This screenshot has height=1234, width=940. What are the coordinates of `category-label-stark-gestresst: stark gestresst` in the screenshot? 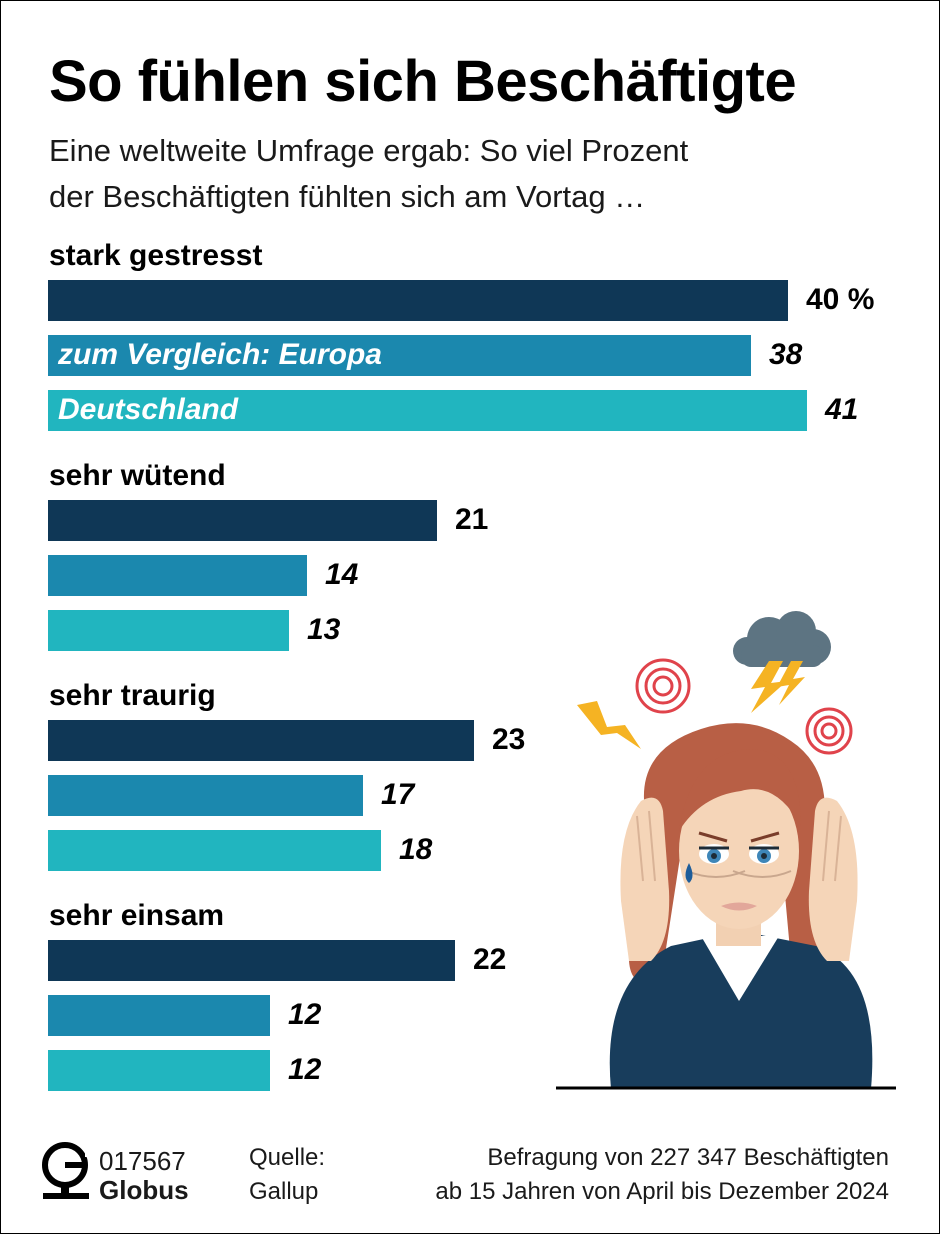 It's located at (156, 255).